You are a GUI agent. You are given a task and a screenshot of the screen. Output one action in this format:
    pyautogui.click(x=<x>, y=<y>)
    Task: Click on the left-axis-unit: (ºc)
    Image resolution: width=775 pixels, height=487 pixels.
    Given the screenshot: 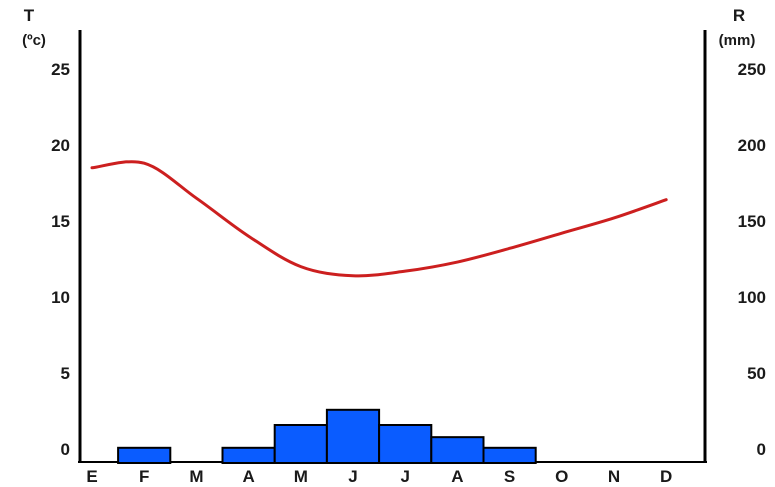 What is the action you would take?
    pyautogui.click(x=34, y=40)
    